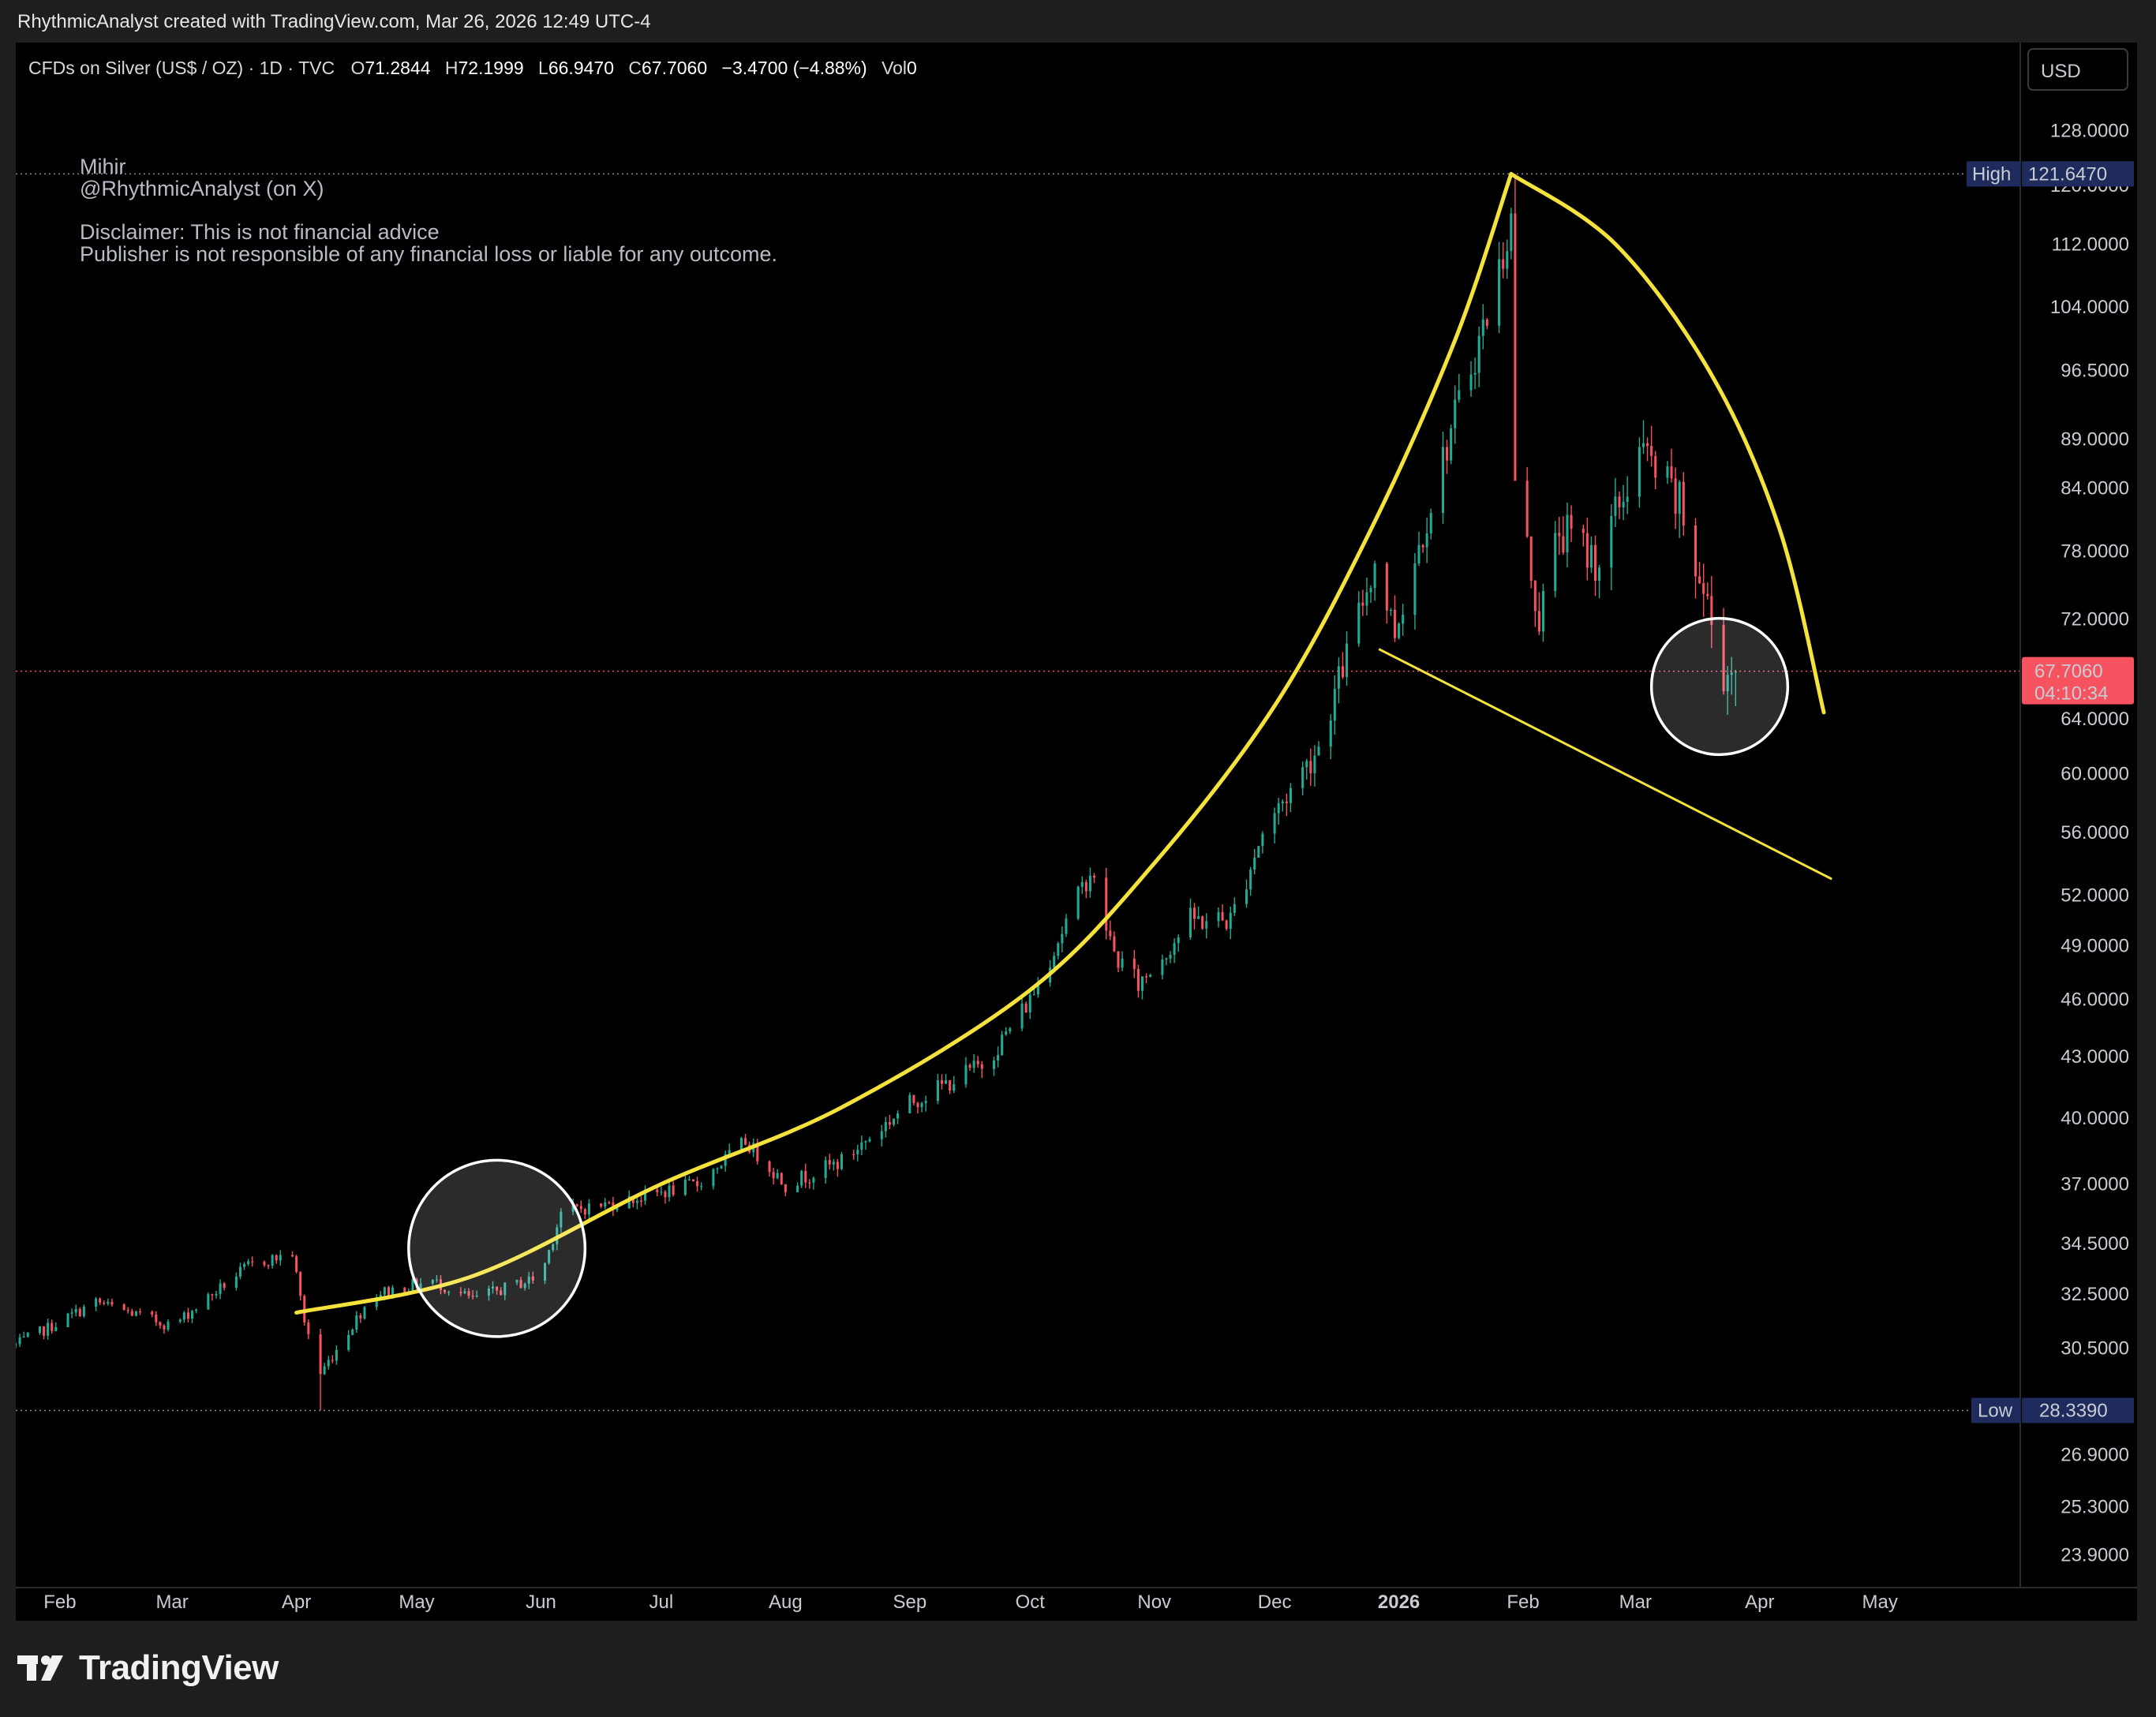  I want to click on time-tick-label: Nov, so click(1154, 1602).